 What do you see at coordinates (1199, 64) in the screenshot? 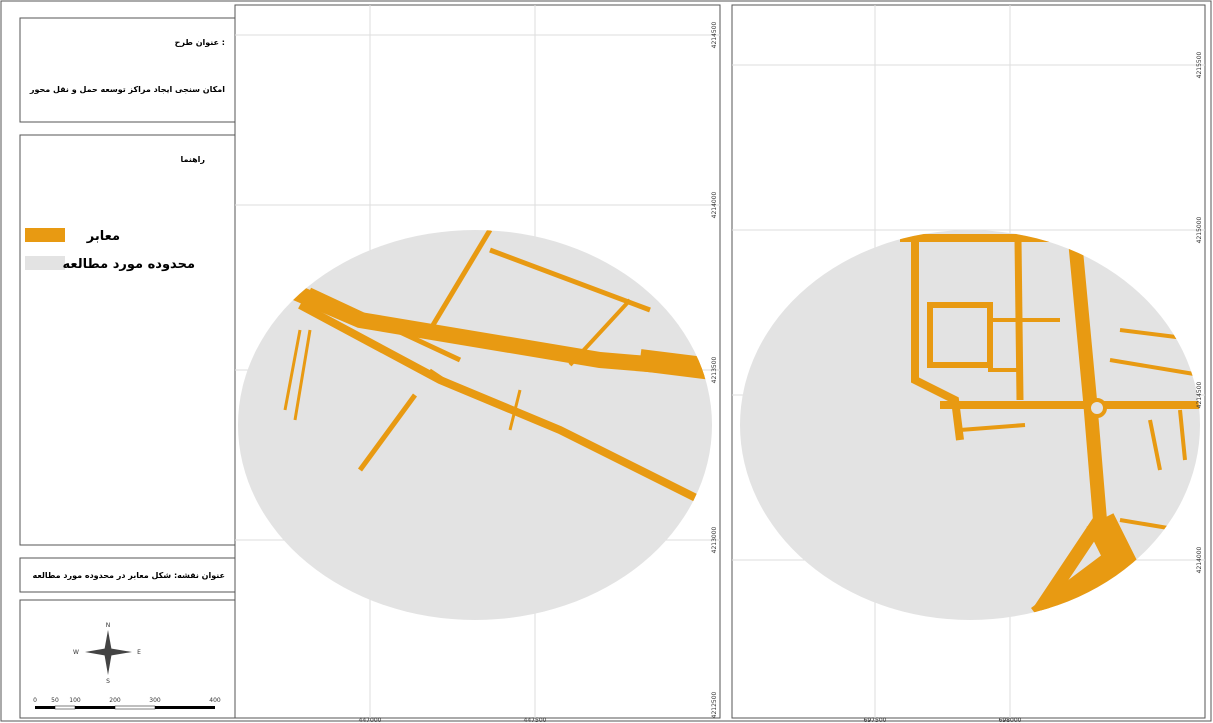
I see `y-coord-label: 4215500` at bounding box center [1199, 64].